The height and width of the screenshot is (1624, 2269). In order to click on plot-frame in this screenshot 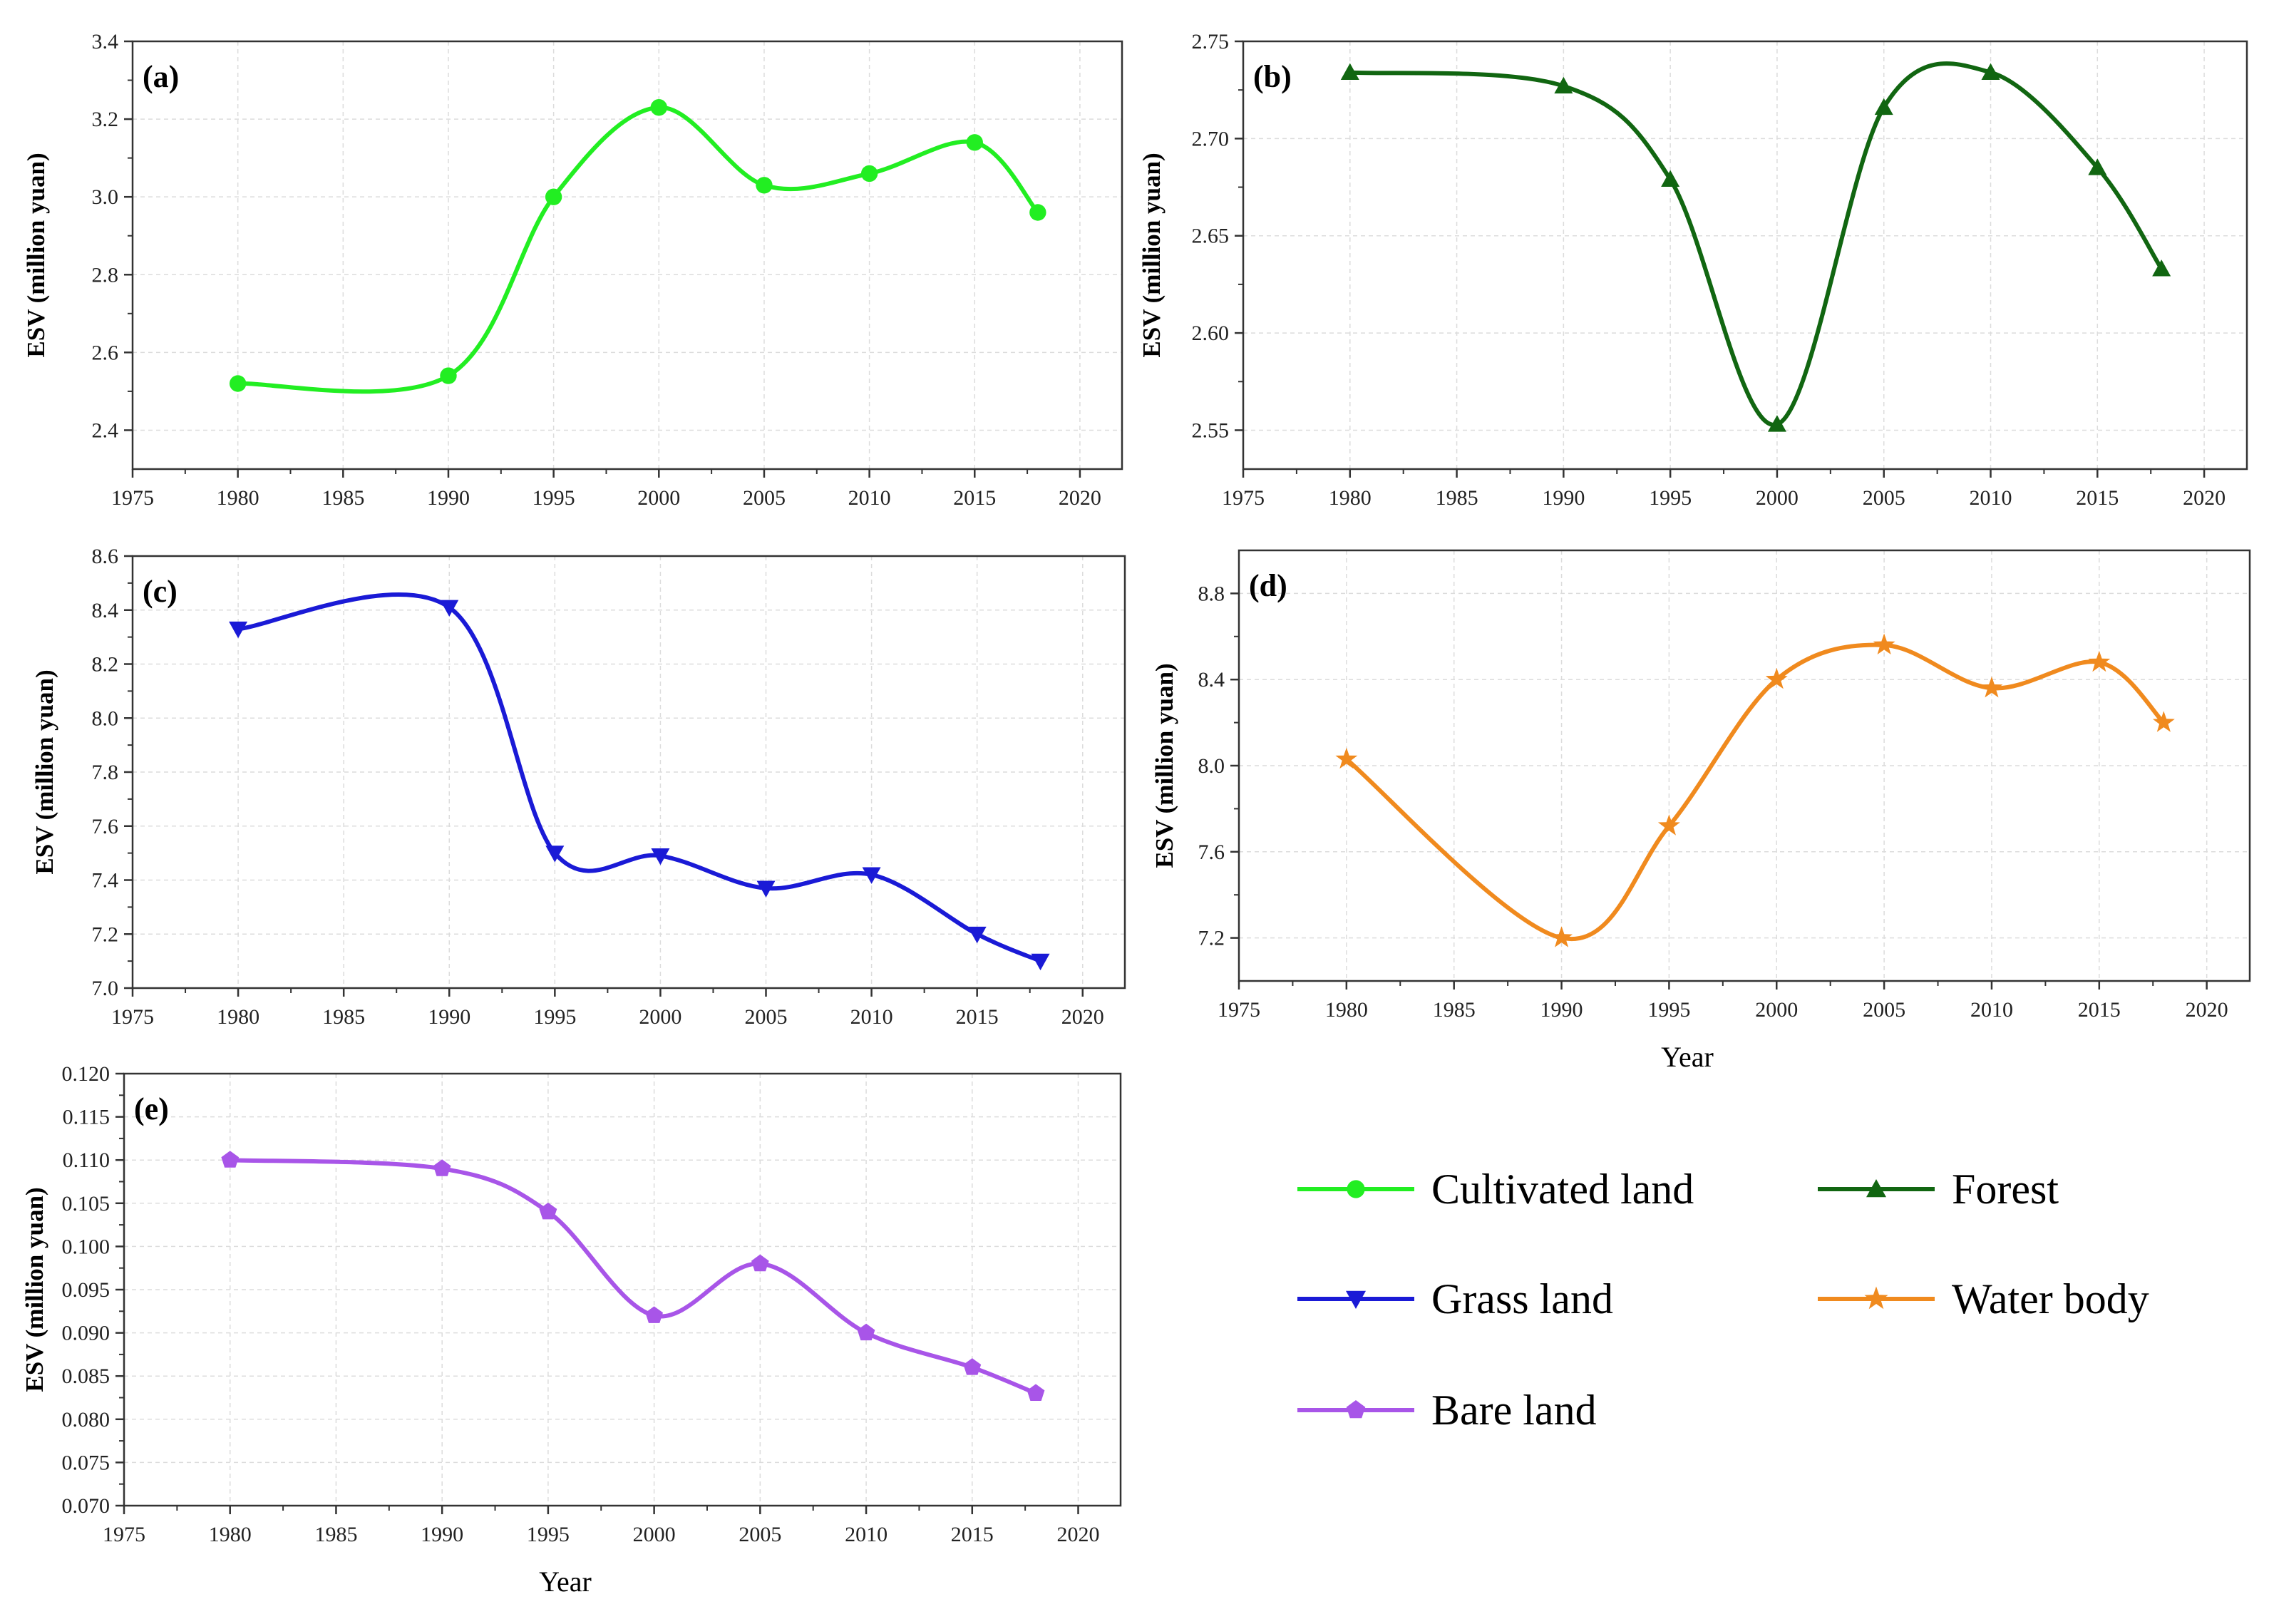, I will do `click(1745, 255)`.